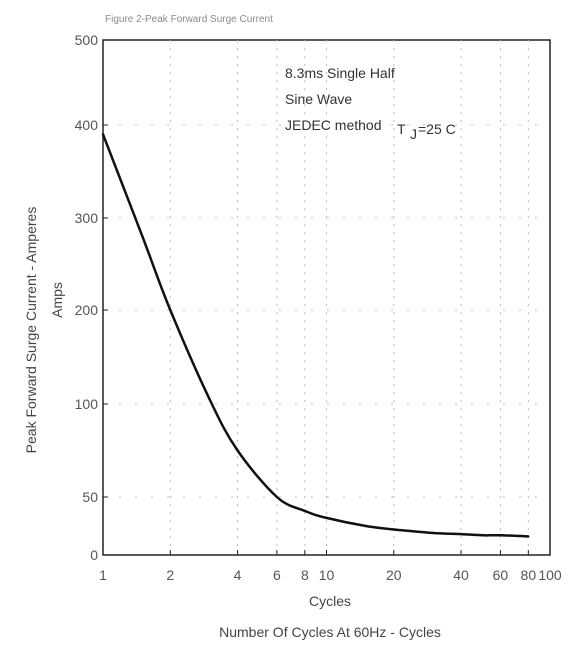 Image resolution: width=585 pixels, height=671 pixels. I want to click on annotation-waveform: Sine Wave, so click(318, 99).